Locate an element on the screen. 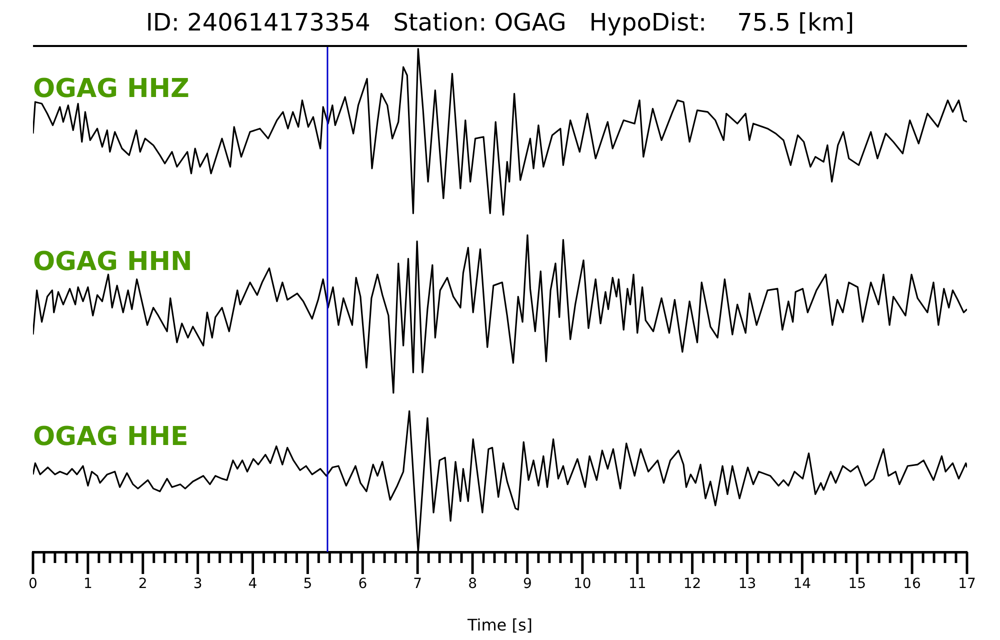  x-tick-label: 5 is located at coordinates (307, 584).